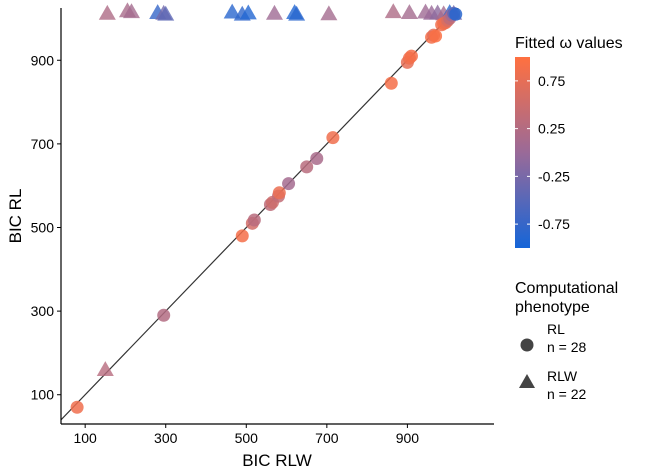 The width and height of the screenshot is (647, 474). I want to click on x-tick-label: 100, so click(85, 438).